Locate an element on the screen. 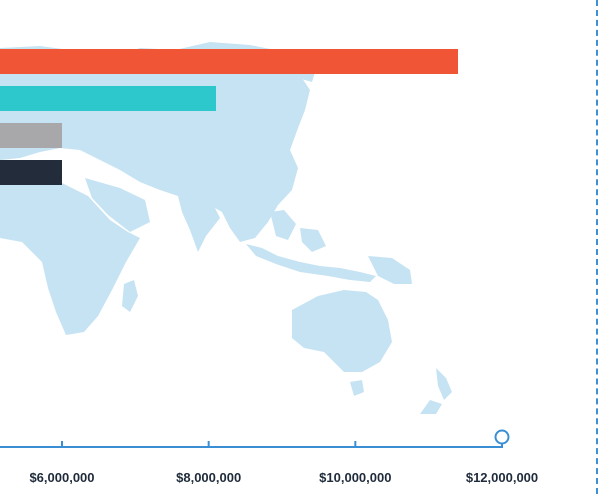 The width and height of the screenshot is (600, 494). x-tick-label: $12,000,000 is located at coordinates (502, 477).